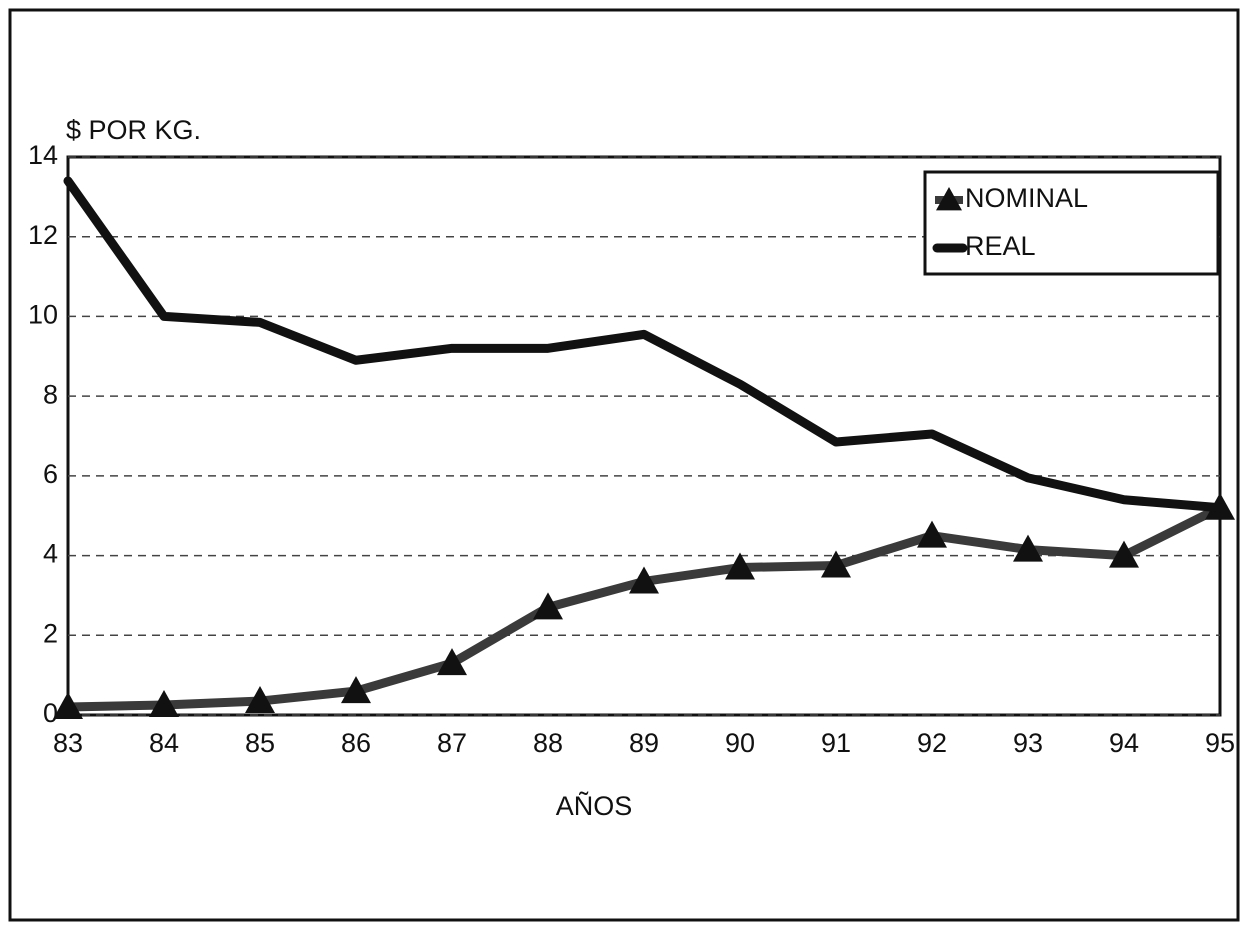 This screenshot has width=1249, height=928. What do you see at coordinates (68, 743) in the screenshot?
I see `x-tick-label: 83` at bounding box center [68, 743].